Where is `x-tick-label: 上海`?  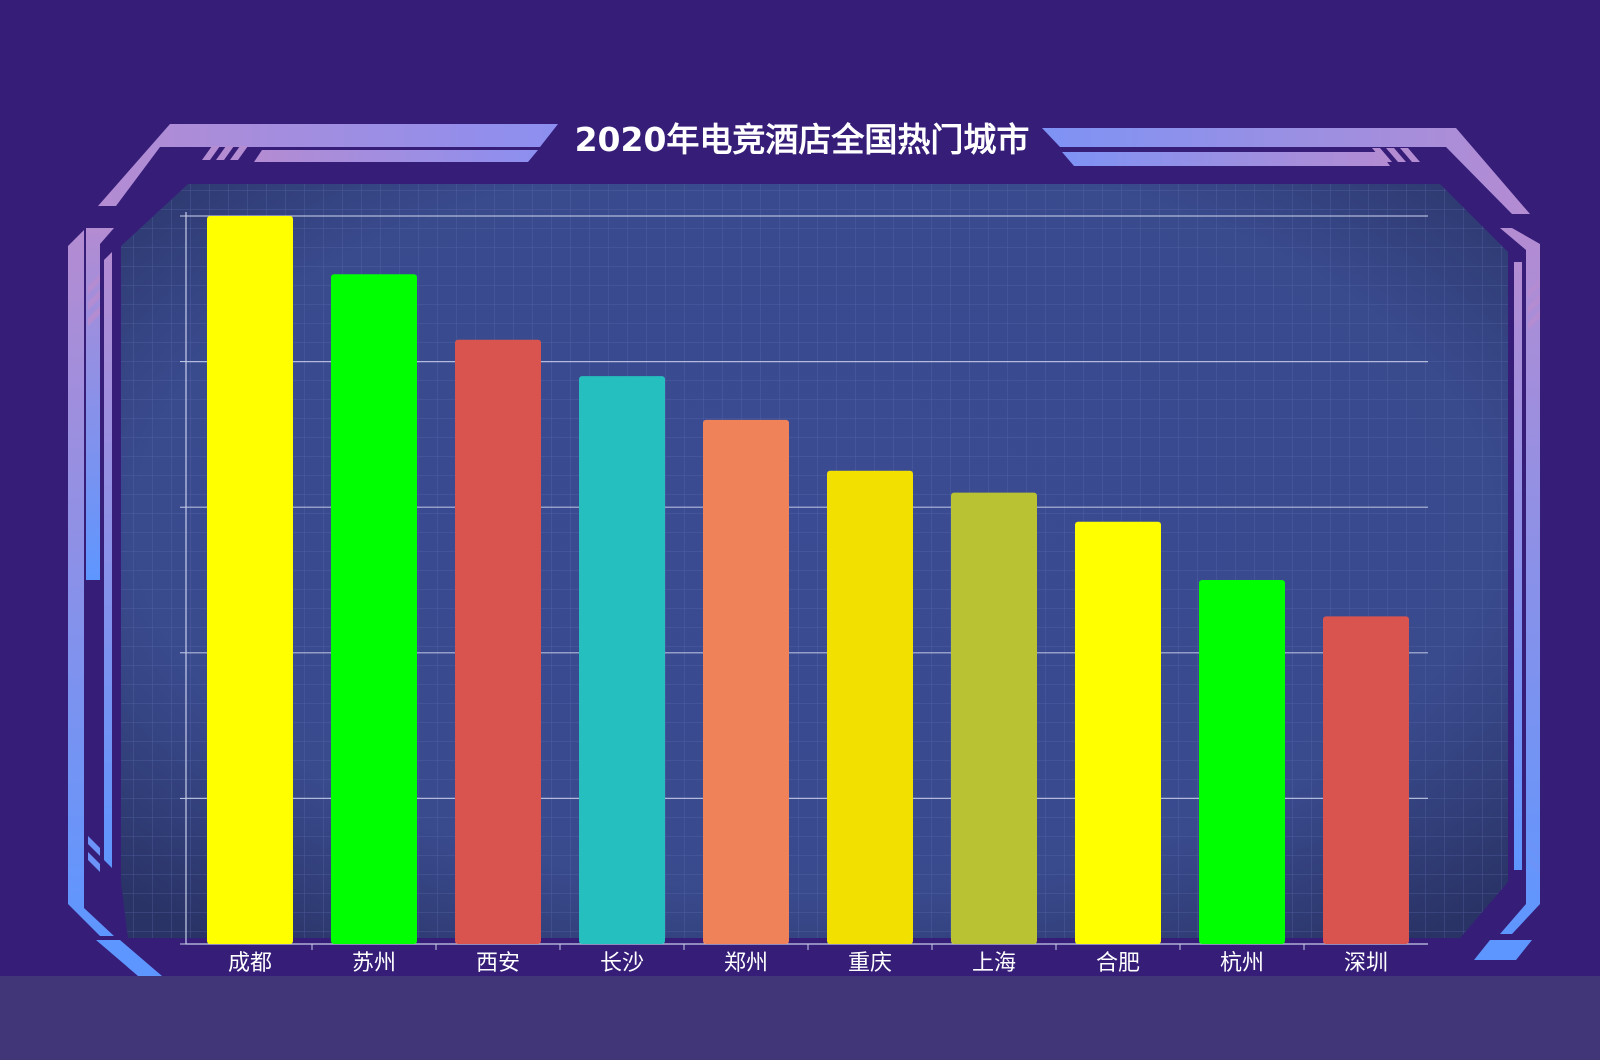 x-tick-label: 上海 is located at coordinates (994, 963).